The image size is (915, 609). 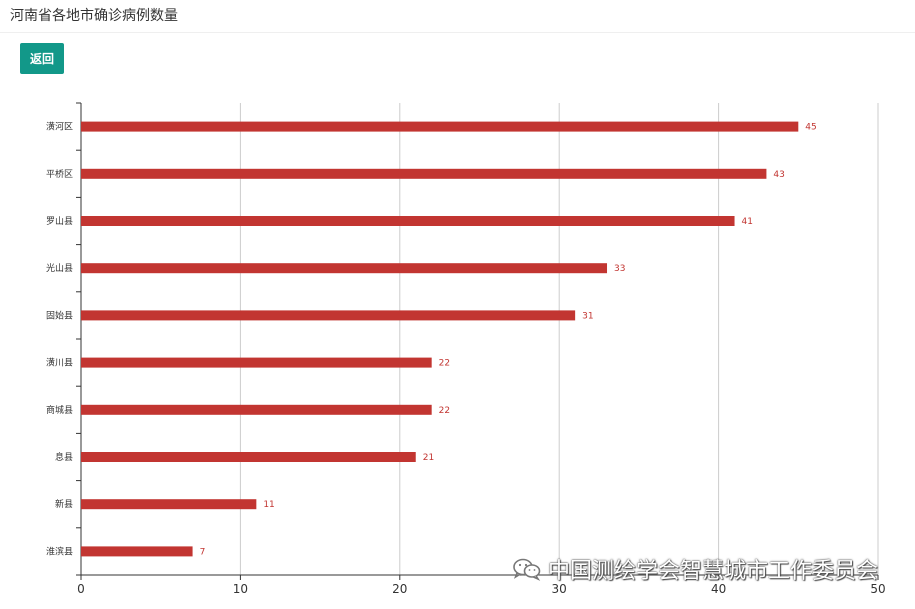 What do you see at coordinates (718, 589) in the screenshot?
I see `x-tick-label: 40` at bounding box center [718, 589].